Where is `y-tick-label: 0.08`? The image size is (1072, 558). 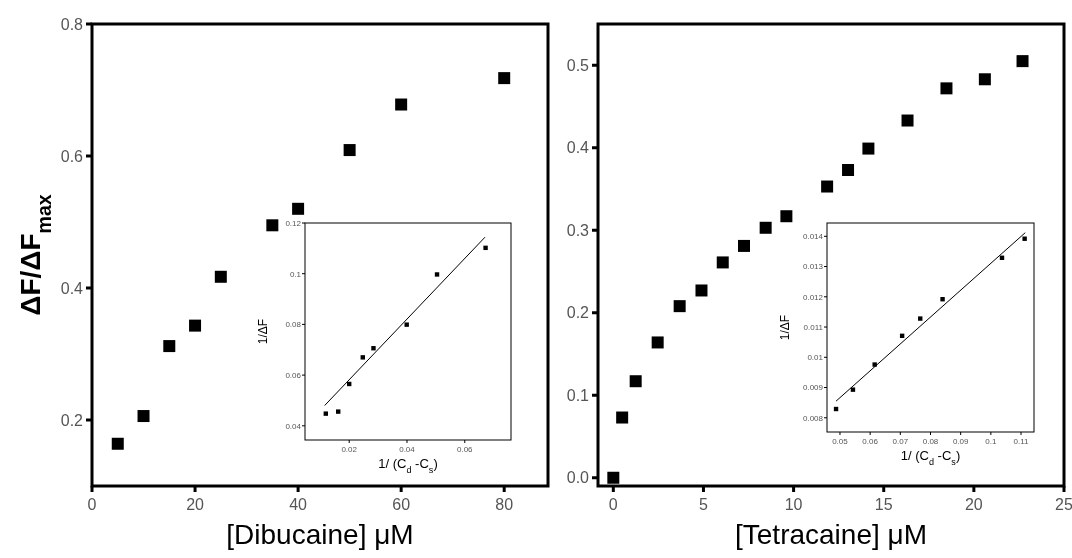
y-tick-label: 0.08 is located at coordinates (293, 325).